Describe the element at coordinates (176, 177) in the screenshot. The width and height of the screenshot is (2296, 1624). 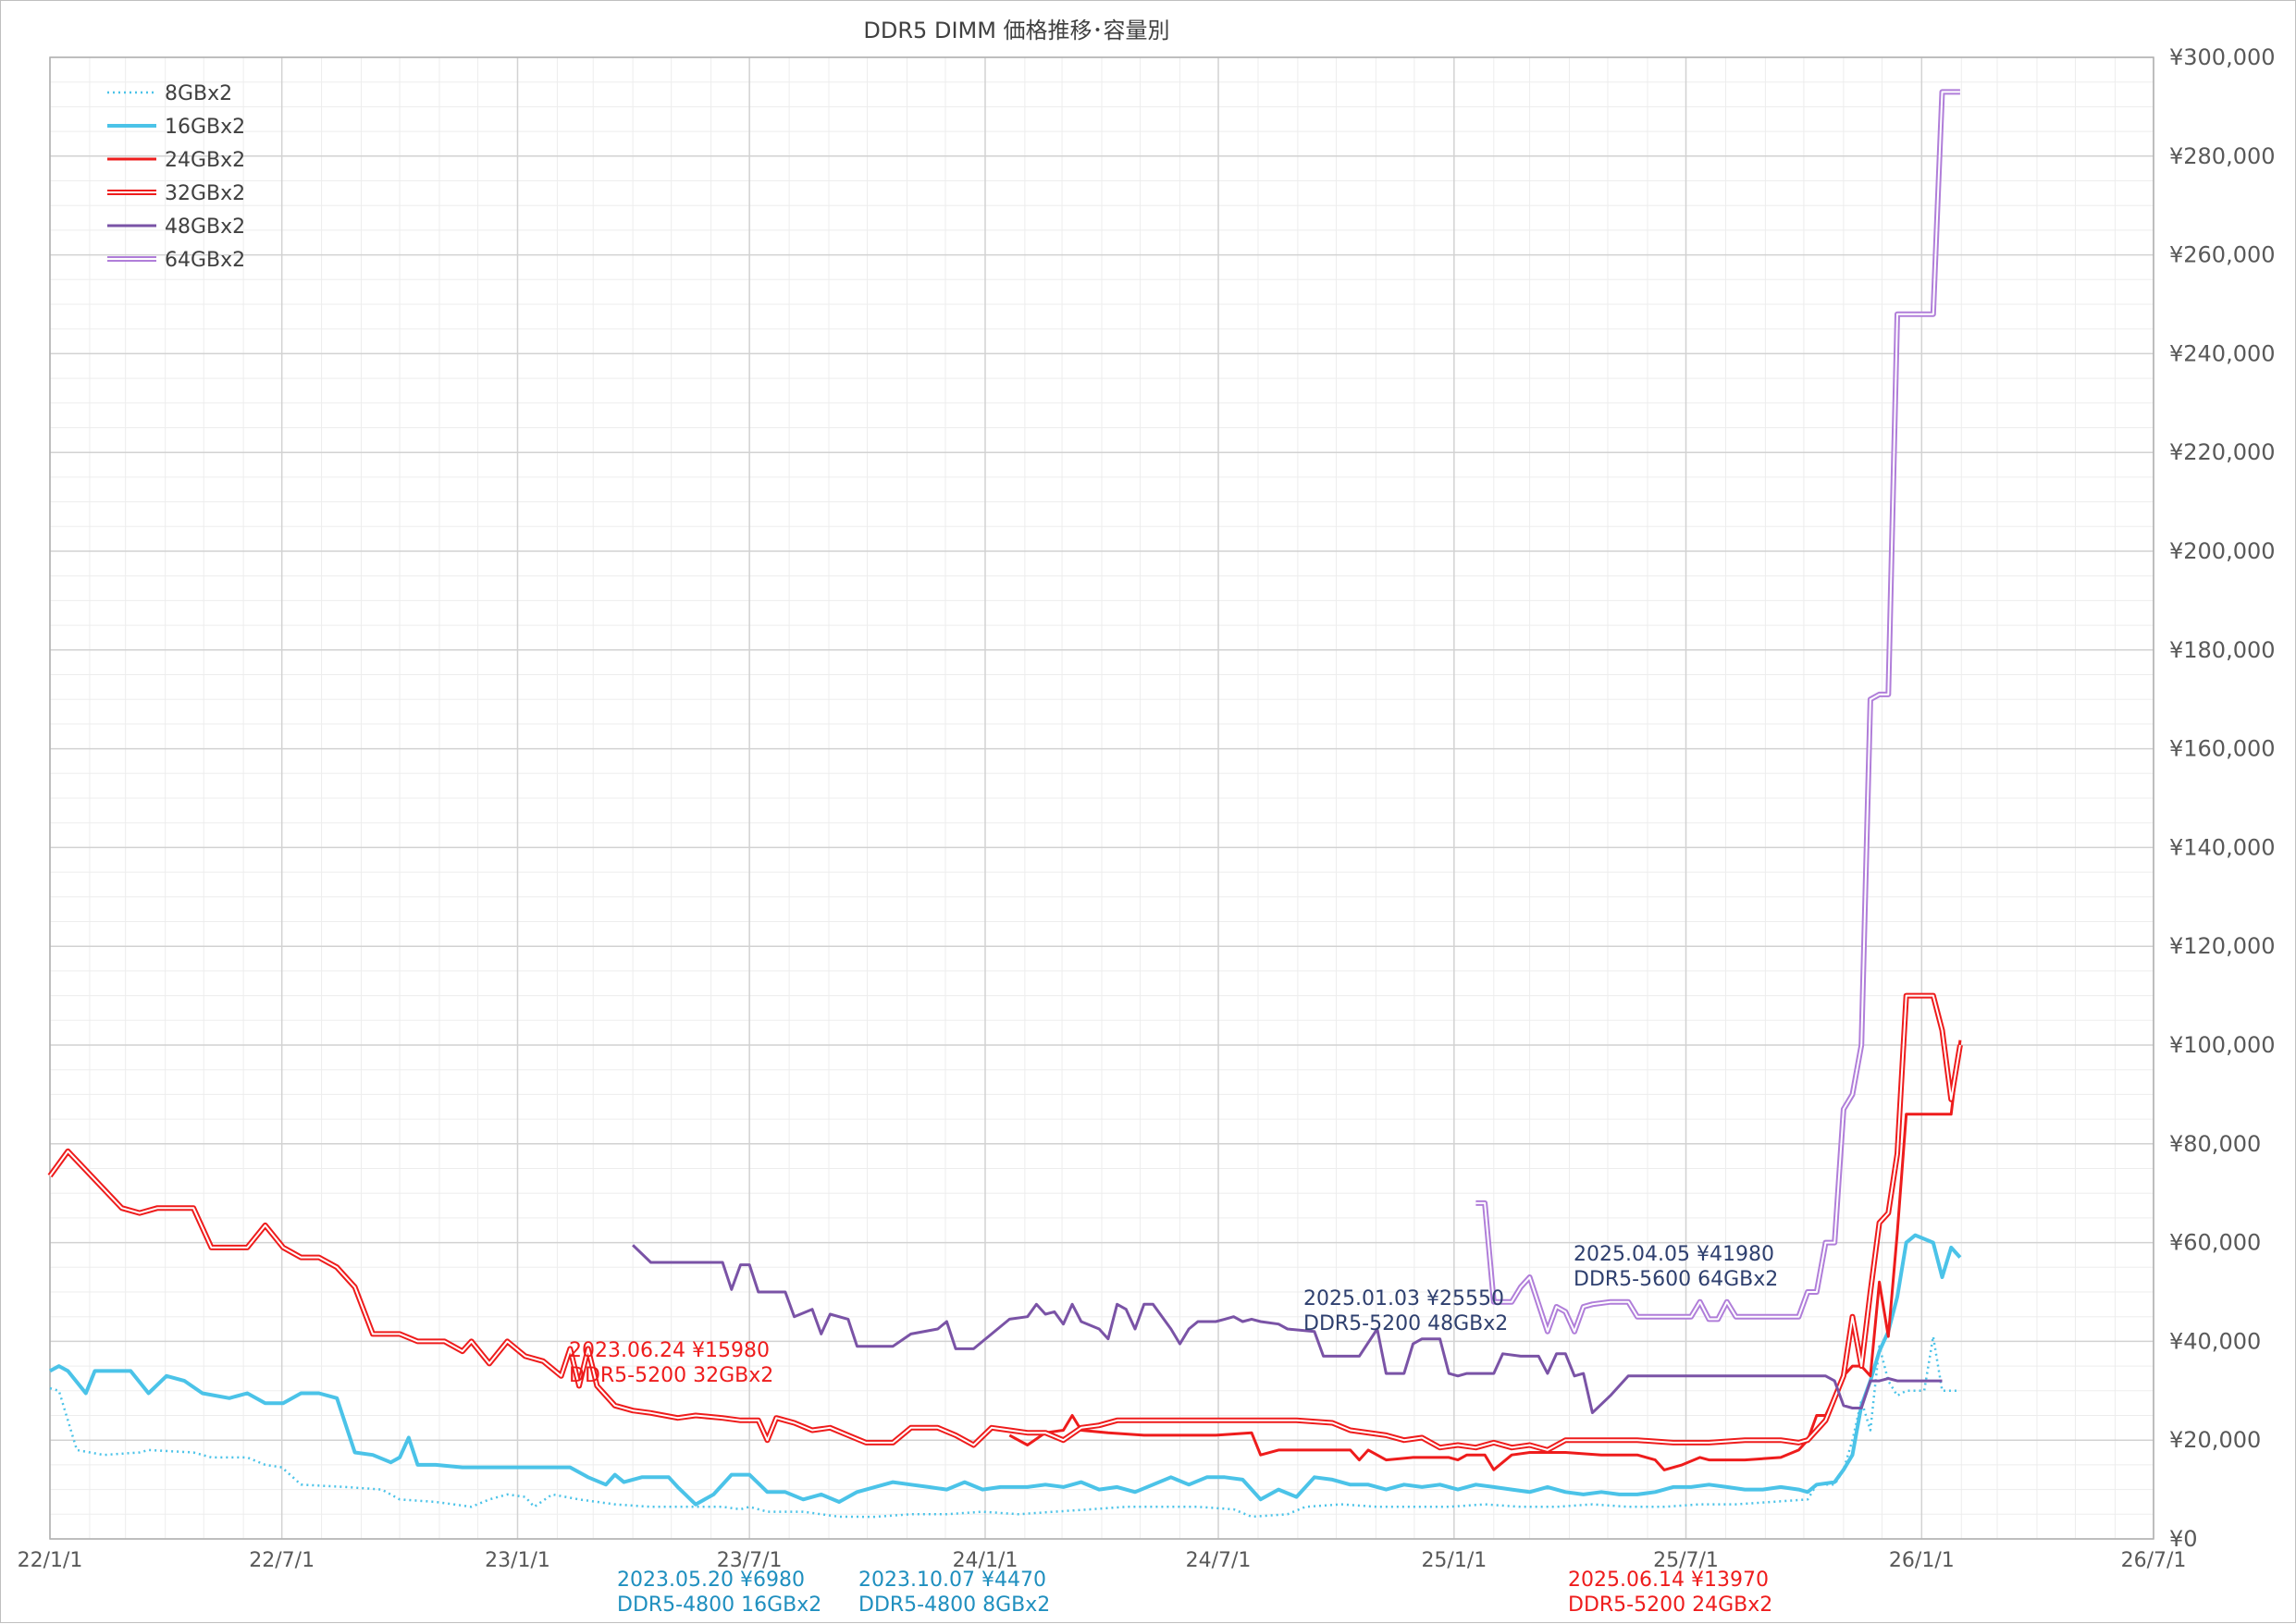
I see `legend: 8GBx2 16GBx2 24GBx2 32GBx2 48GBx2 64GBx2` at that location.